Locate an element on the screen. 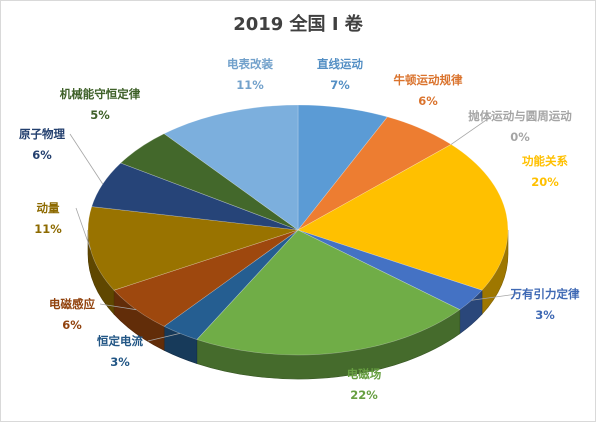 The width and height of the screenshot is (596, 422). data-label-value-11: 11% is located at coordinates (250, 85).